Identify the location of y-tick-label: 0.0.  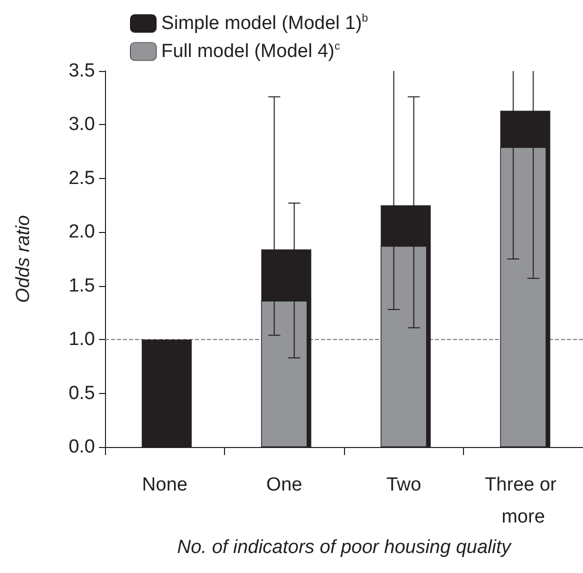
(81, 447).